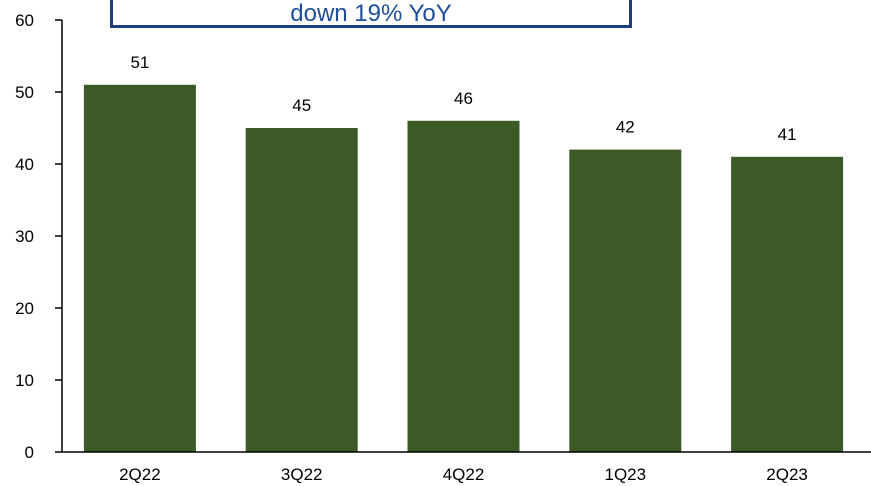 This screenshot has height=486, width=871. I want to click on data-label: 45, so click(301, 105).